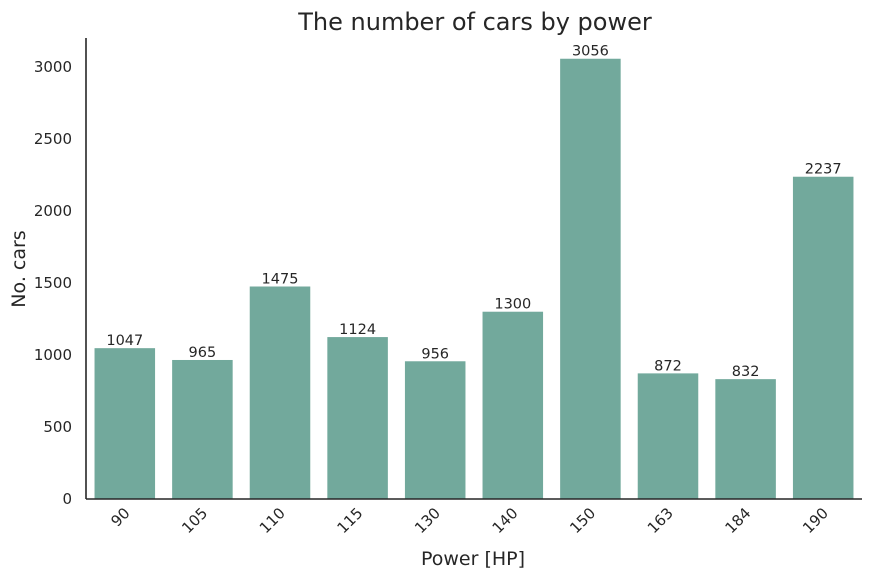 The image size is (870, 579). Describe the element at coordinates (349, 520) in the screenshot. I see `x-tick-label-115: 115` at that location.